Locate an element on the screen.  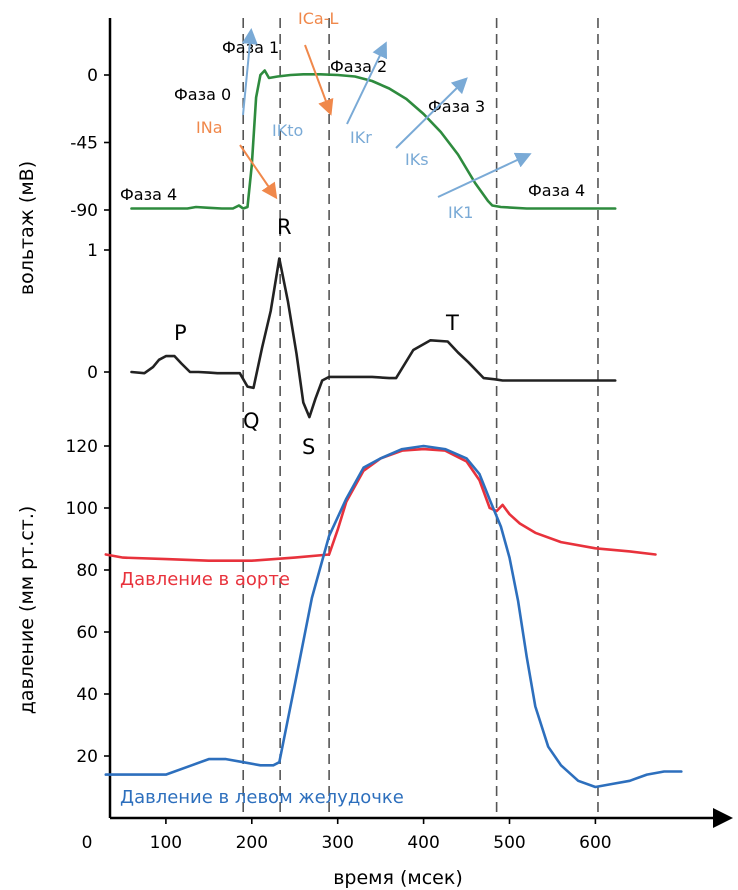
x-tick-label: 300 is located at coordinates (337, 843).